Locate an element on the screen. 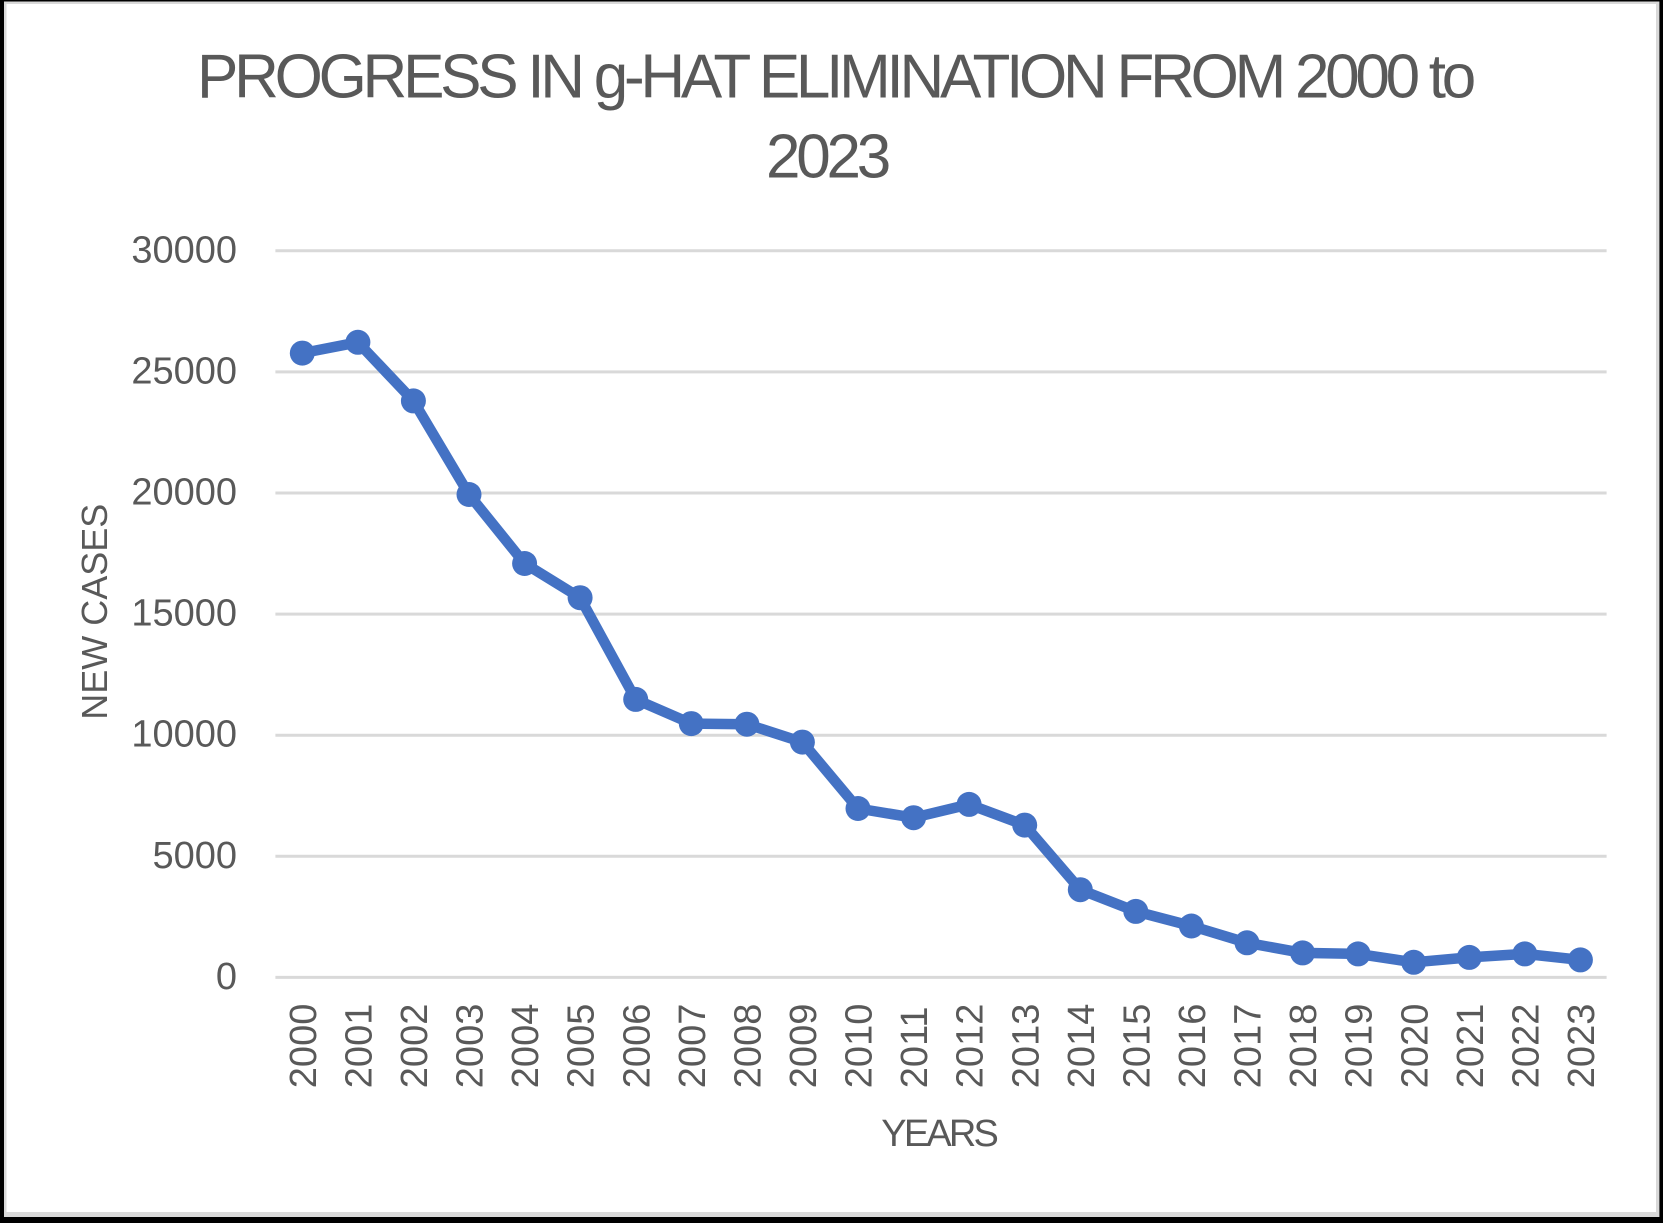 Image resolution: width=1663 pixels, height=1223 pixels. svg-text: 2001 is located at coordinates (360, 1046).